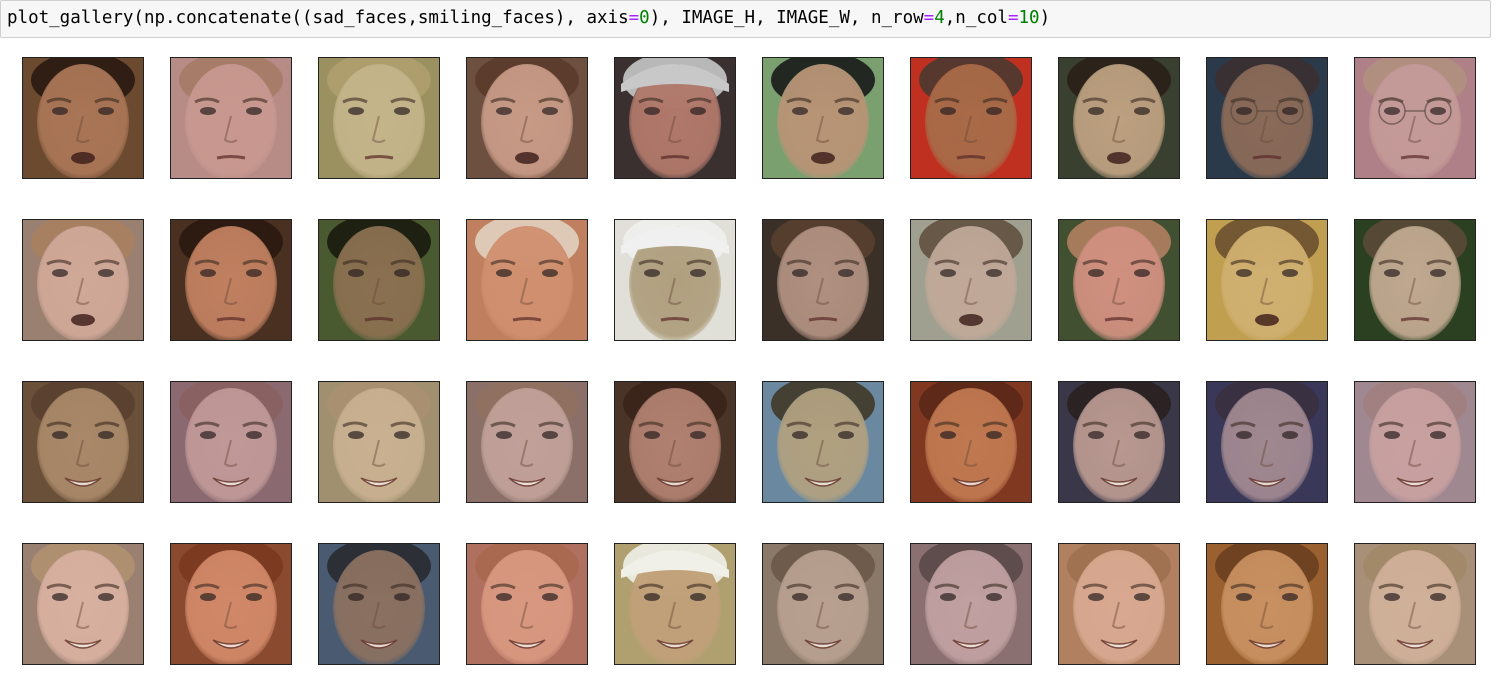 The width and height of the screenshot is (1499, 679). Describe the element at coordinates (1029, 18) in the screenshot. I see `code-token: 10` at that location.